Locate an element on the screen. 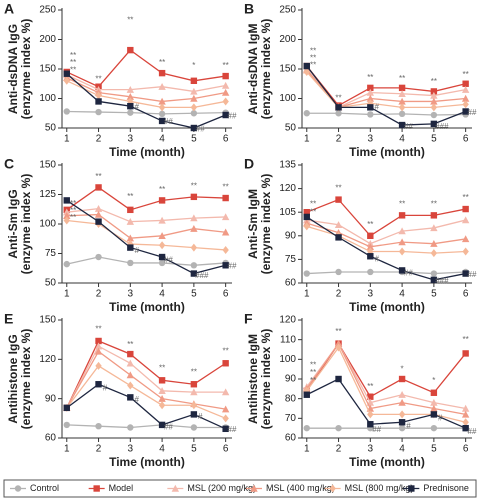 This screenshot has height=500, width=480. panel-label: C is located at coordinates (9, 164).